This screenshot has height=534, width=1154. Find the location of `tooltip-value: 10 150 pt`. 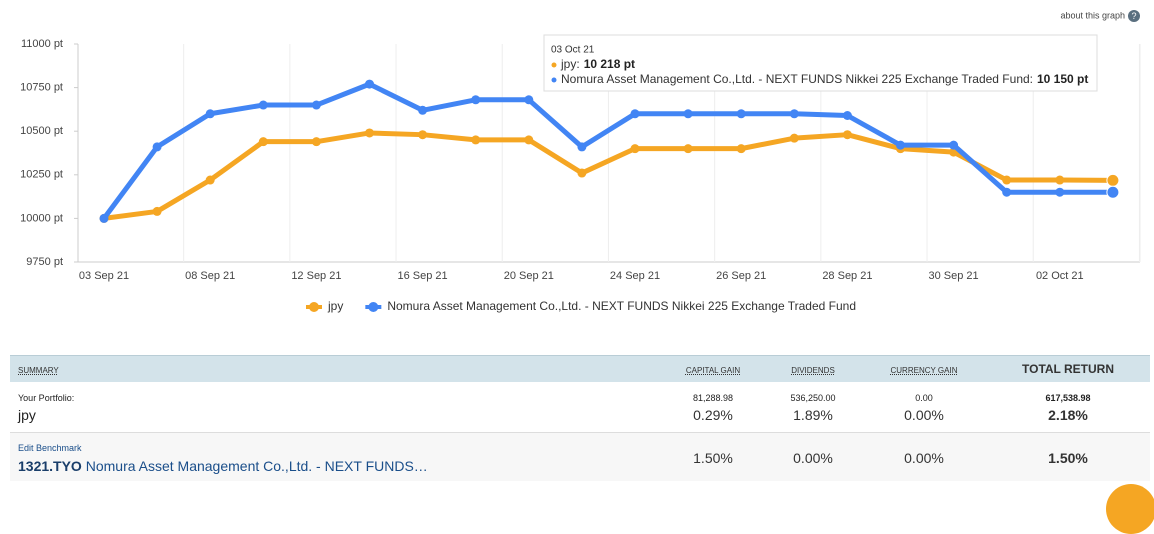

tooltip-value: 10 150 pt is located at coordinates (1062, 79).